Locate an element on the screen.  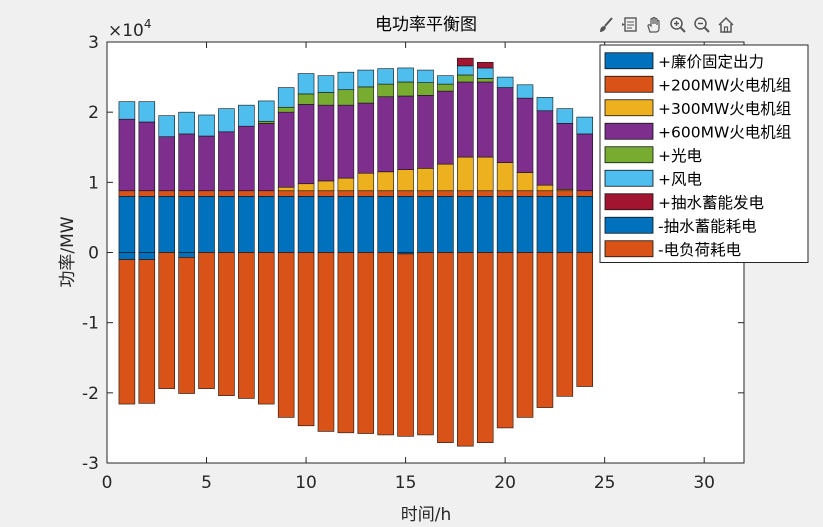
x-tick-label: 30 is located at coordinates (704, 483).